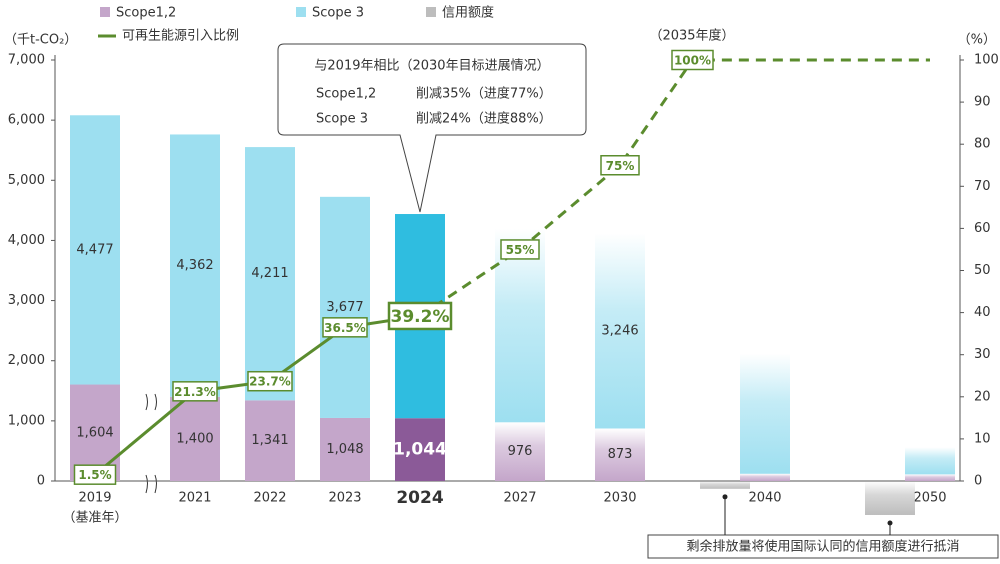  Describe the element at coordinates (26, 240) in the screenshot. I see `y-tick-label: 4,000` at that location.